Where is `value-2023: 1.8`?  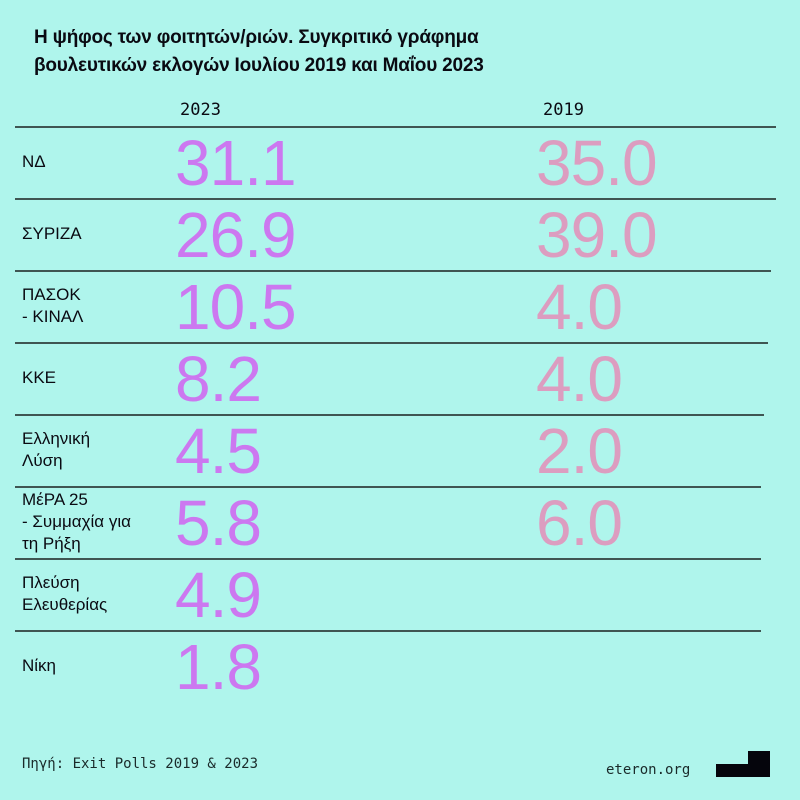 value-2023: 1.8 is located at coordinates (218, 667).